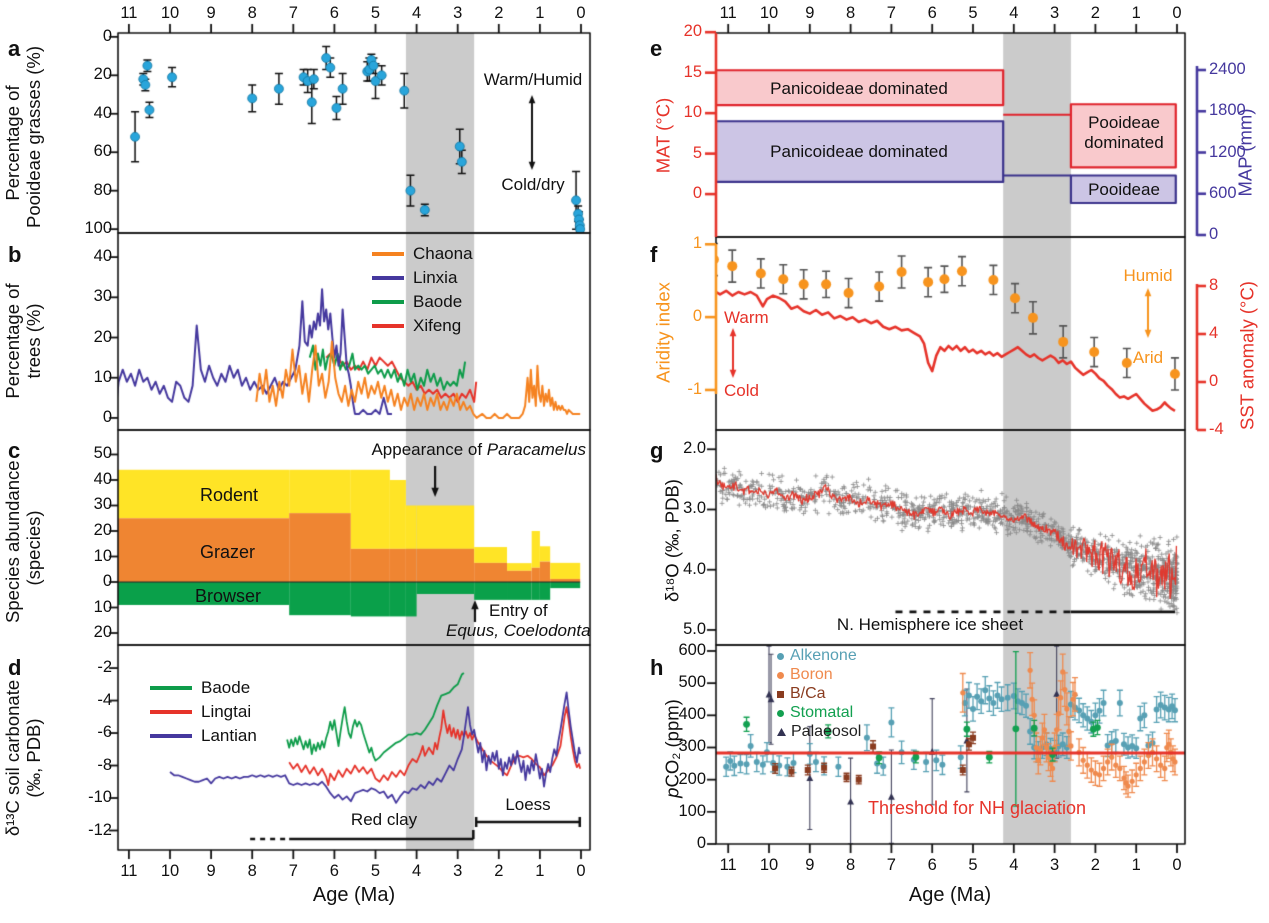 This screenshot has height=923, width=1269. What do you see at coordinates (1148, 275) in the screenshot?
I see `humid-label: Humid` at bounding box center [1148, 275].